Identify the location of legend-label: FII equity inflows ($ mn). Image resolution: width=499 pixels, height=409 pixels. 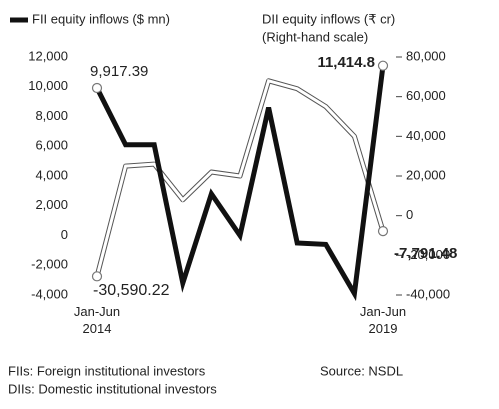
(101, 18).